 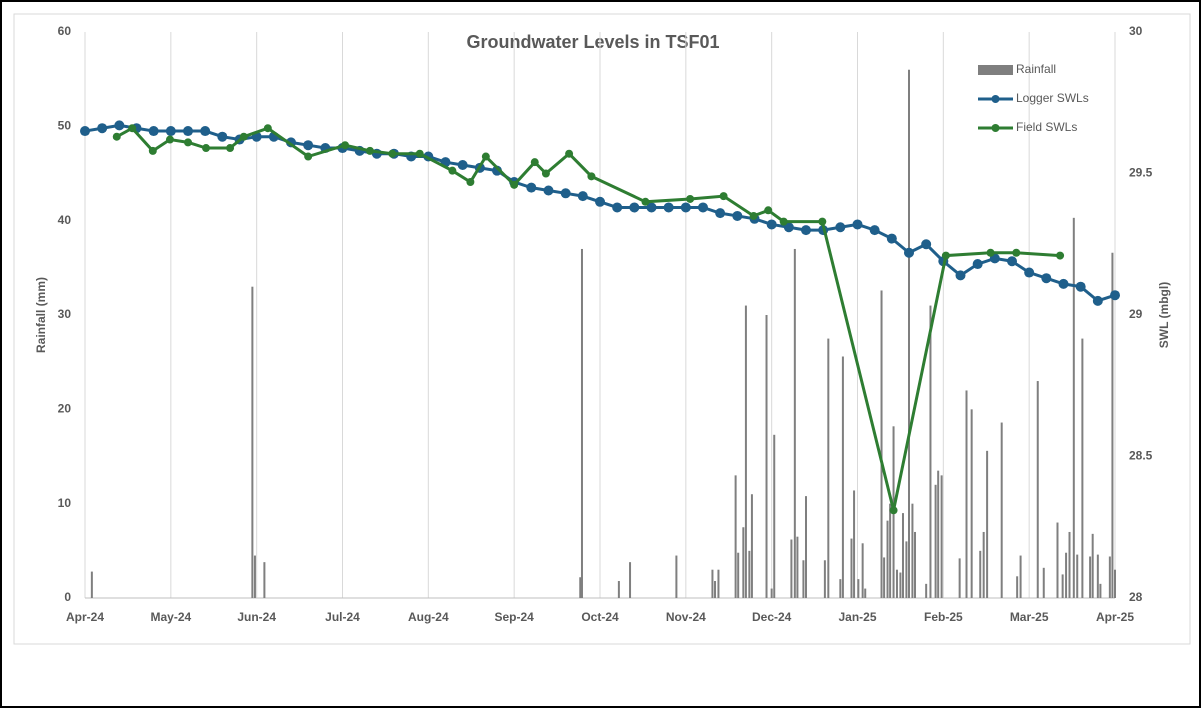 I want to click on x-tick-label: May-24, so click(x=170, y=617).